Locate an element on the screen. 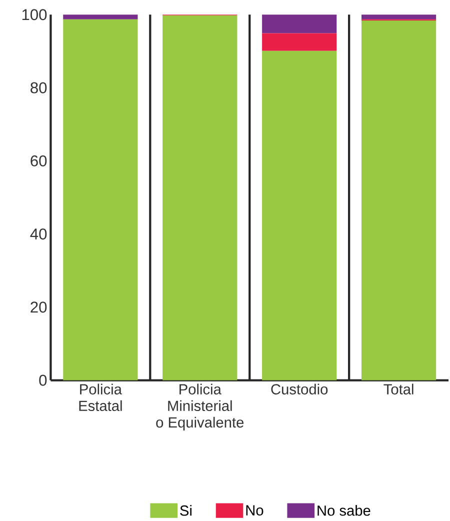 Image resolution: width=450 pixels, height=521 pixels. legend-label: No sabe is located at coordinates (343, 510).